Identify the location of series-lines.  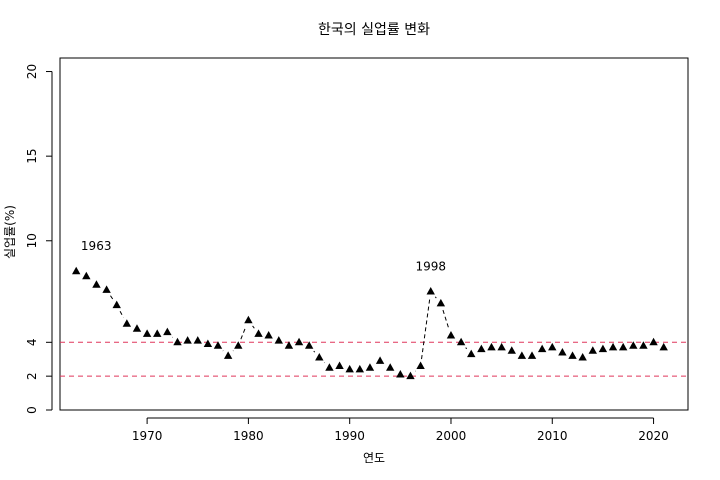
(289, 333).